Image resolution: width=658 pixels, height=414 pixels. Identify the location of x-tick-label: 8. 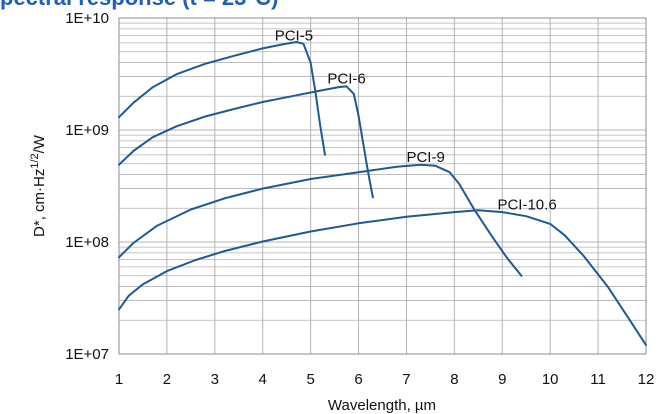
(454, 379).